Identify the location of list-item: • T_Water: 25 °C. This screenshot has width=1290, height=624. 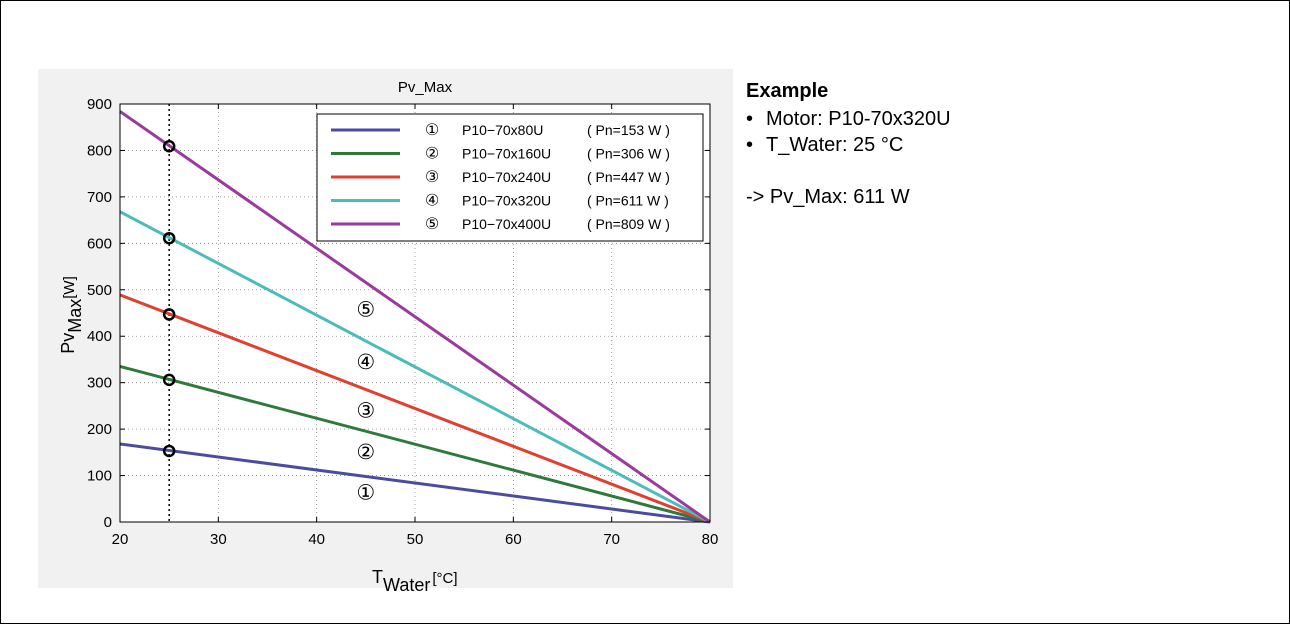
(848, 145).